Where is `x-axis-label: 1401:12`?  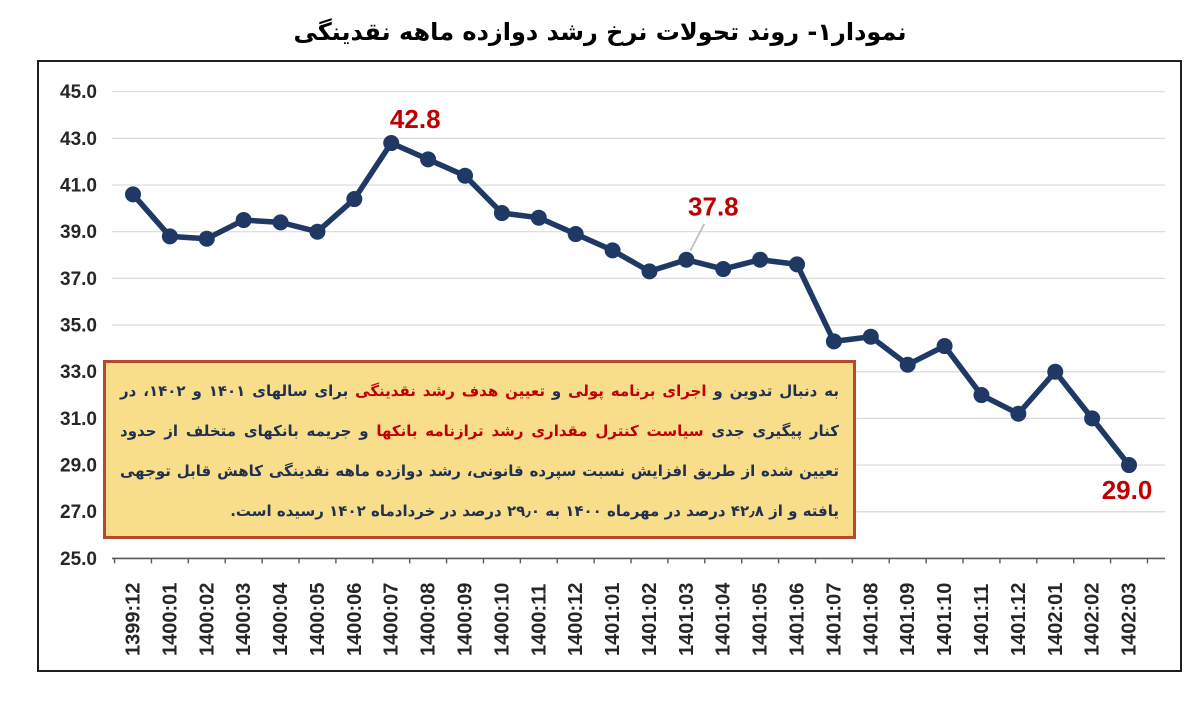 x-axis-label: 1401:12 is located at coordinates (1019, 619).